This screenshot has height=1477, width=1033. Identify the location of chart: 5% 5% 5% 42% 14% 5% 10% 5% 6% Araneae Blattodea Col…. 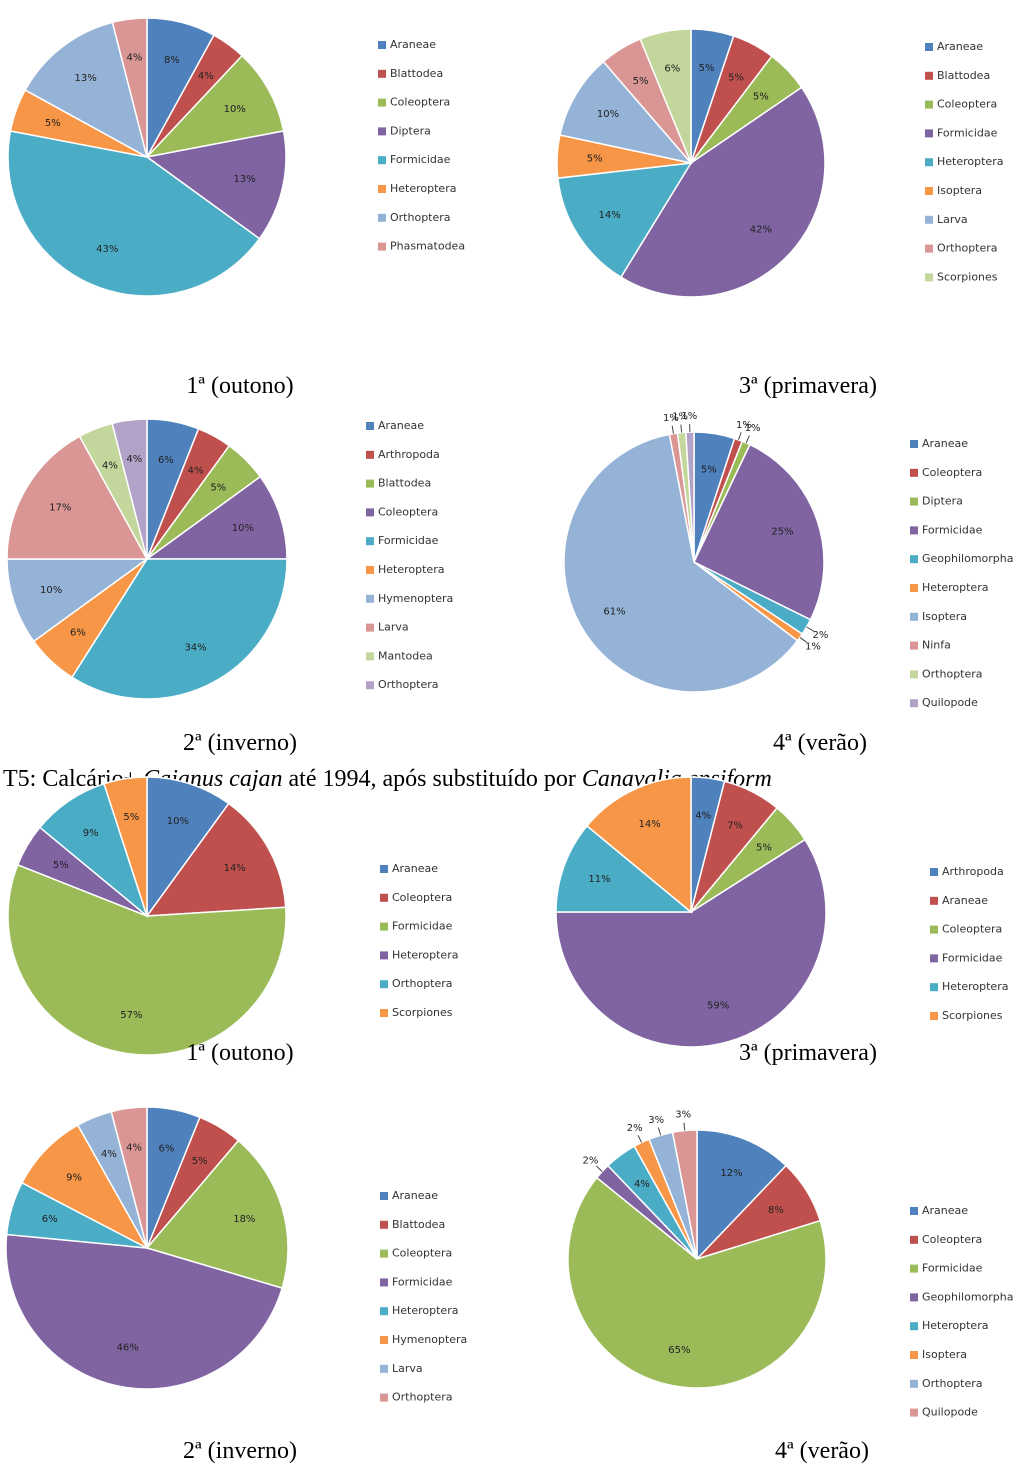
(779, 213).